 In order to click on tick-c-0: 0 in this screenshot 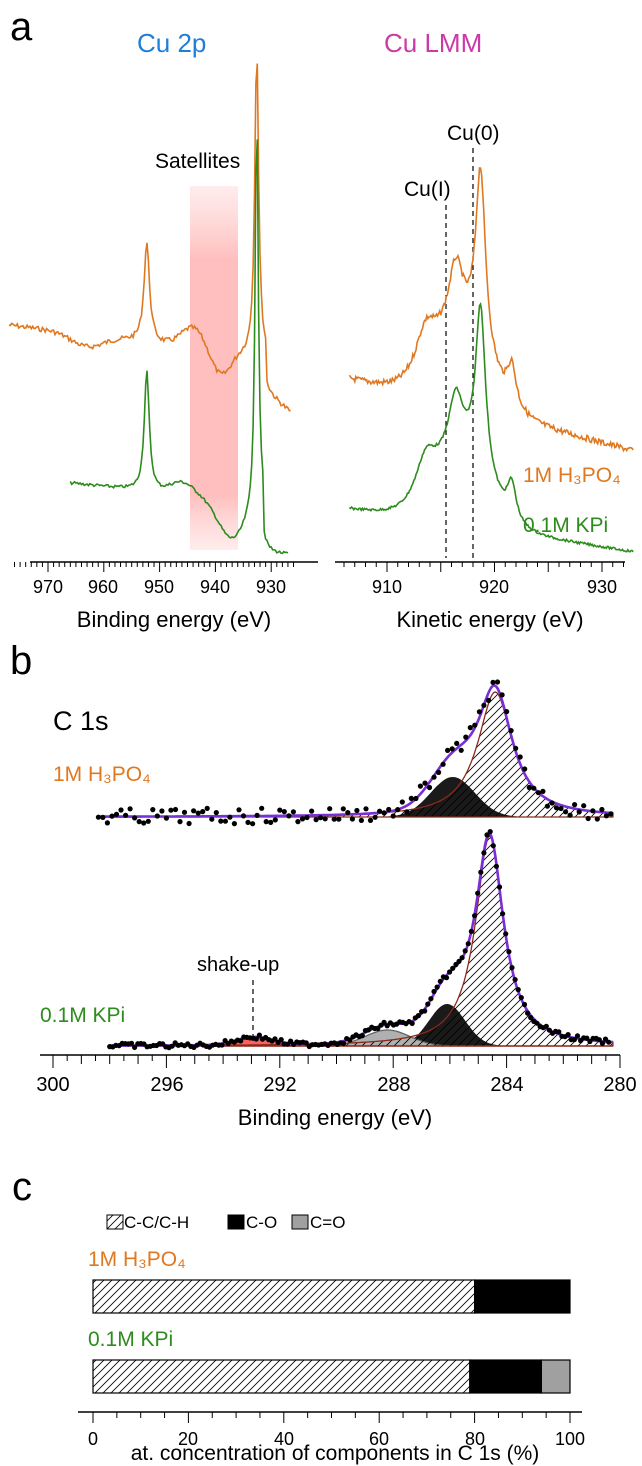, I will do `click(93, 1439)`.